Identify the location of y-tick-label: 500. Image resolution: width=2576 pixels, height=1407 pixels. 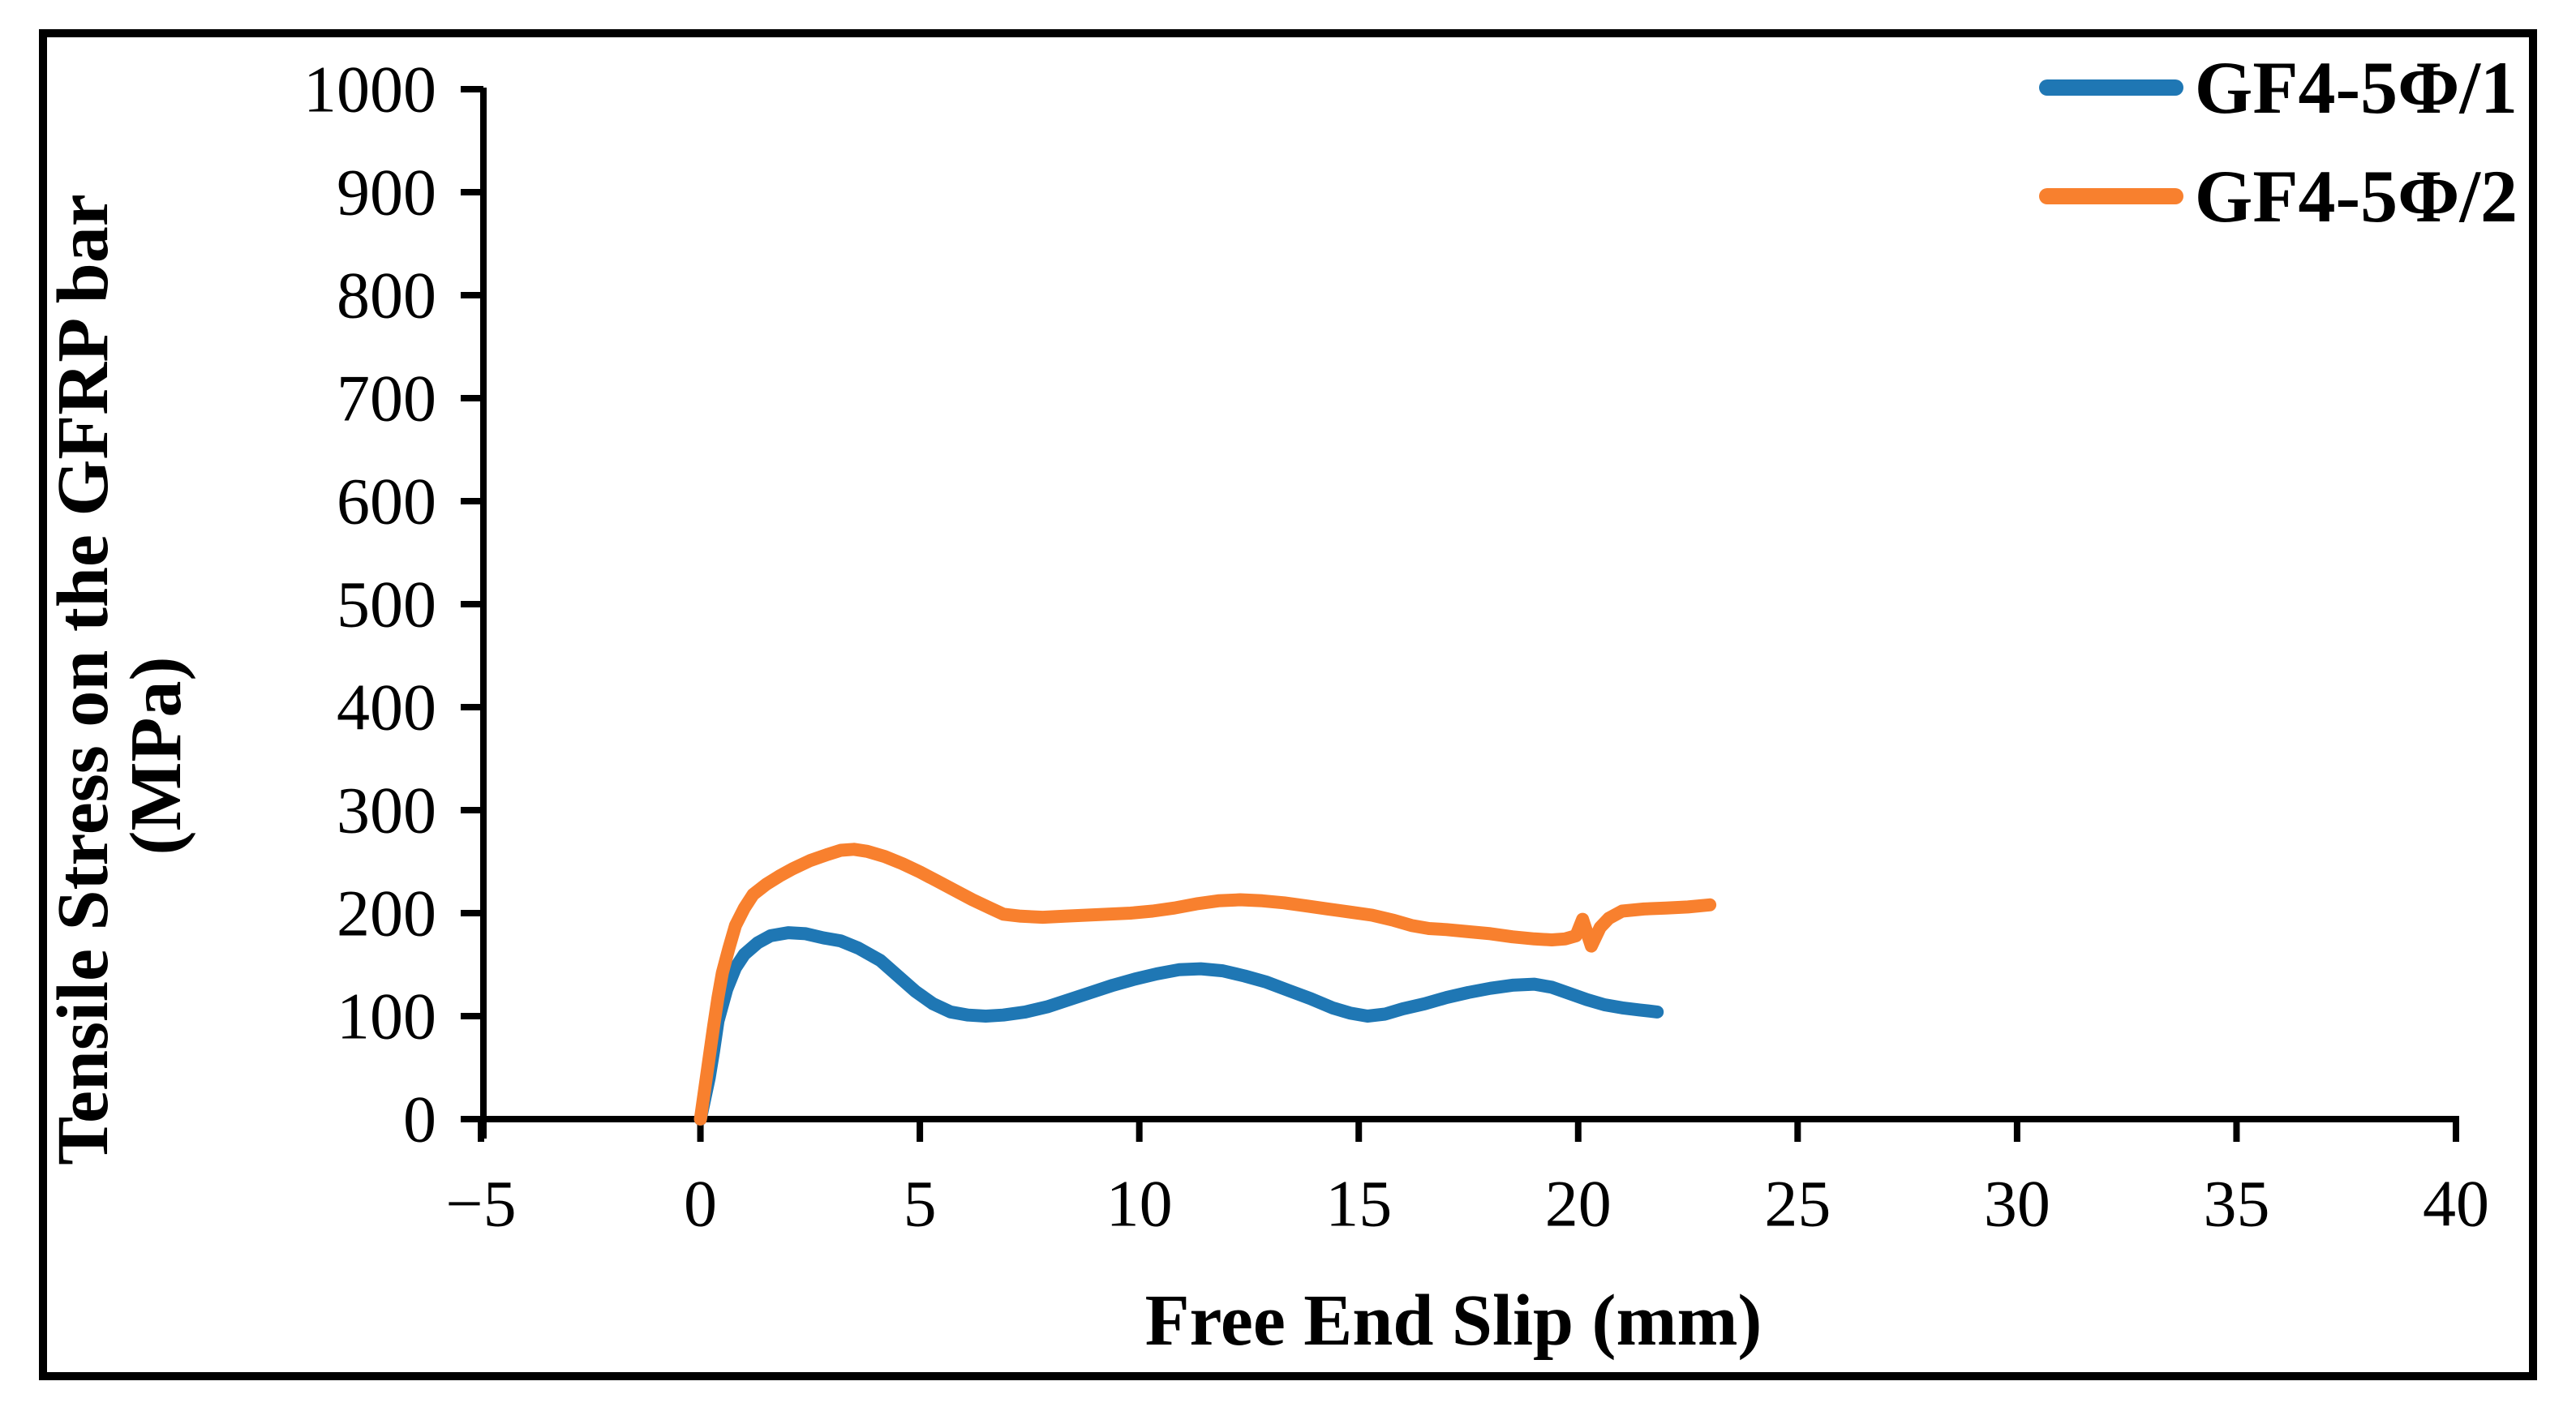
(386, 604).